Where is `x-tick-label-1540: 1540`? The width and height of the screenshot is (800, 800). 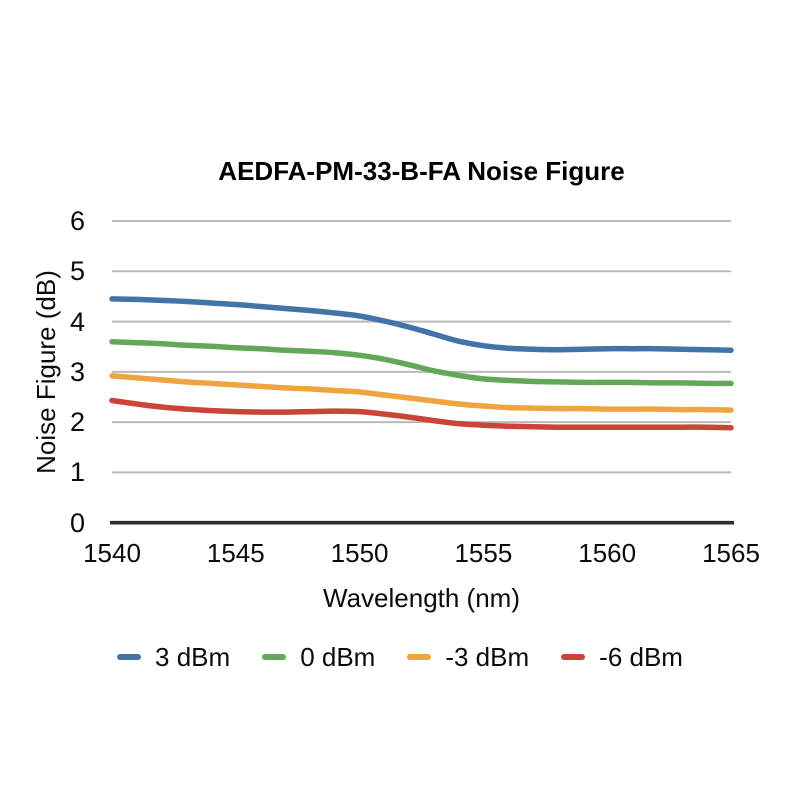
x-tick-label-1540: 1540 is located at coordinates (112, 553).